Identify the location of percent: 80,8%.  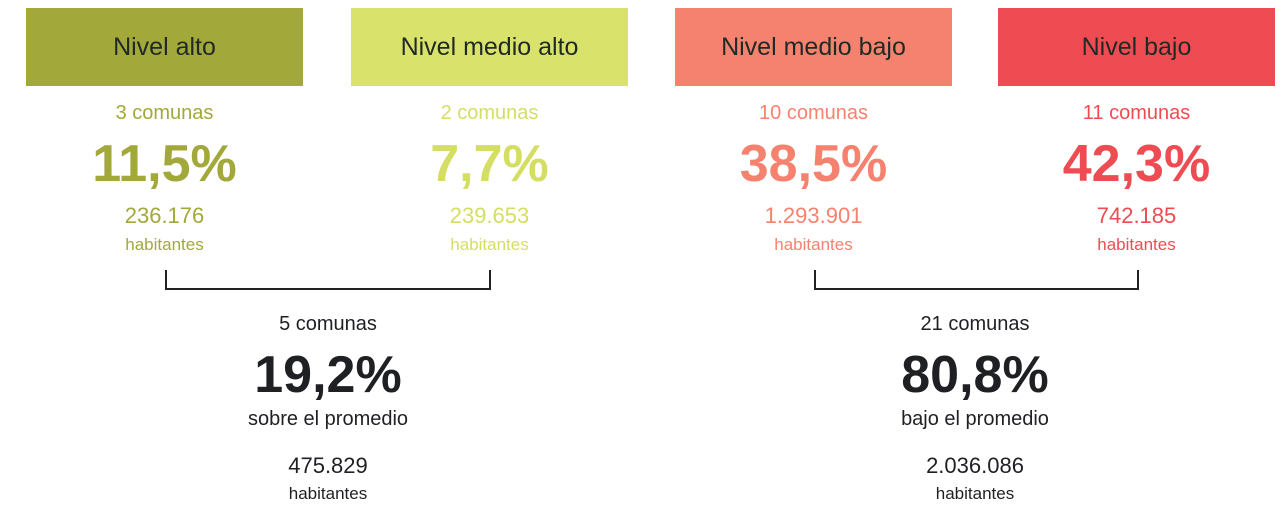
(975, 375).